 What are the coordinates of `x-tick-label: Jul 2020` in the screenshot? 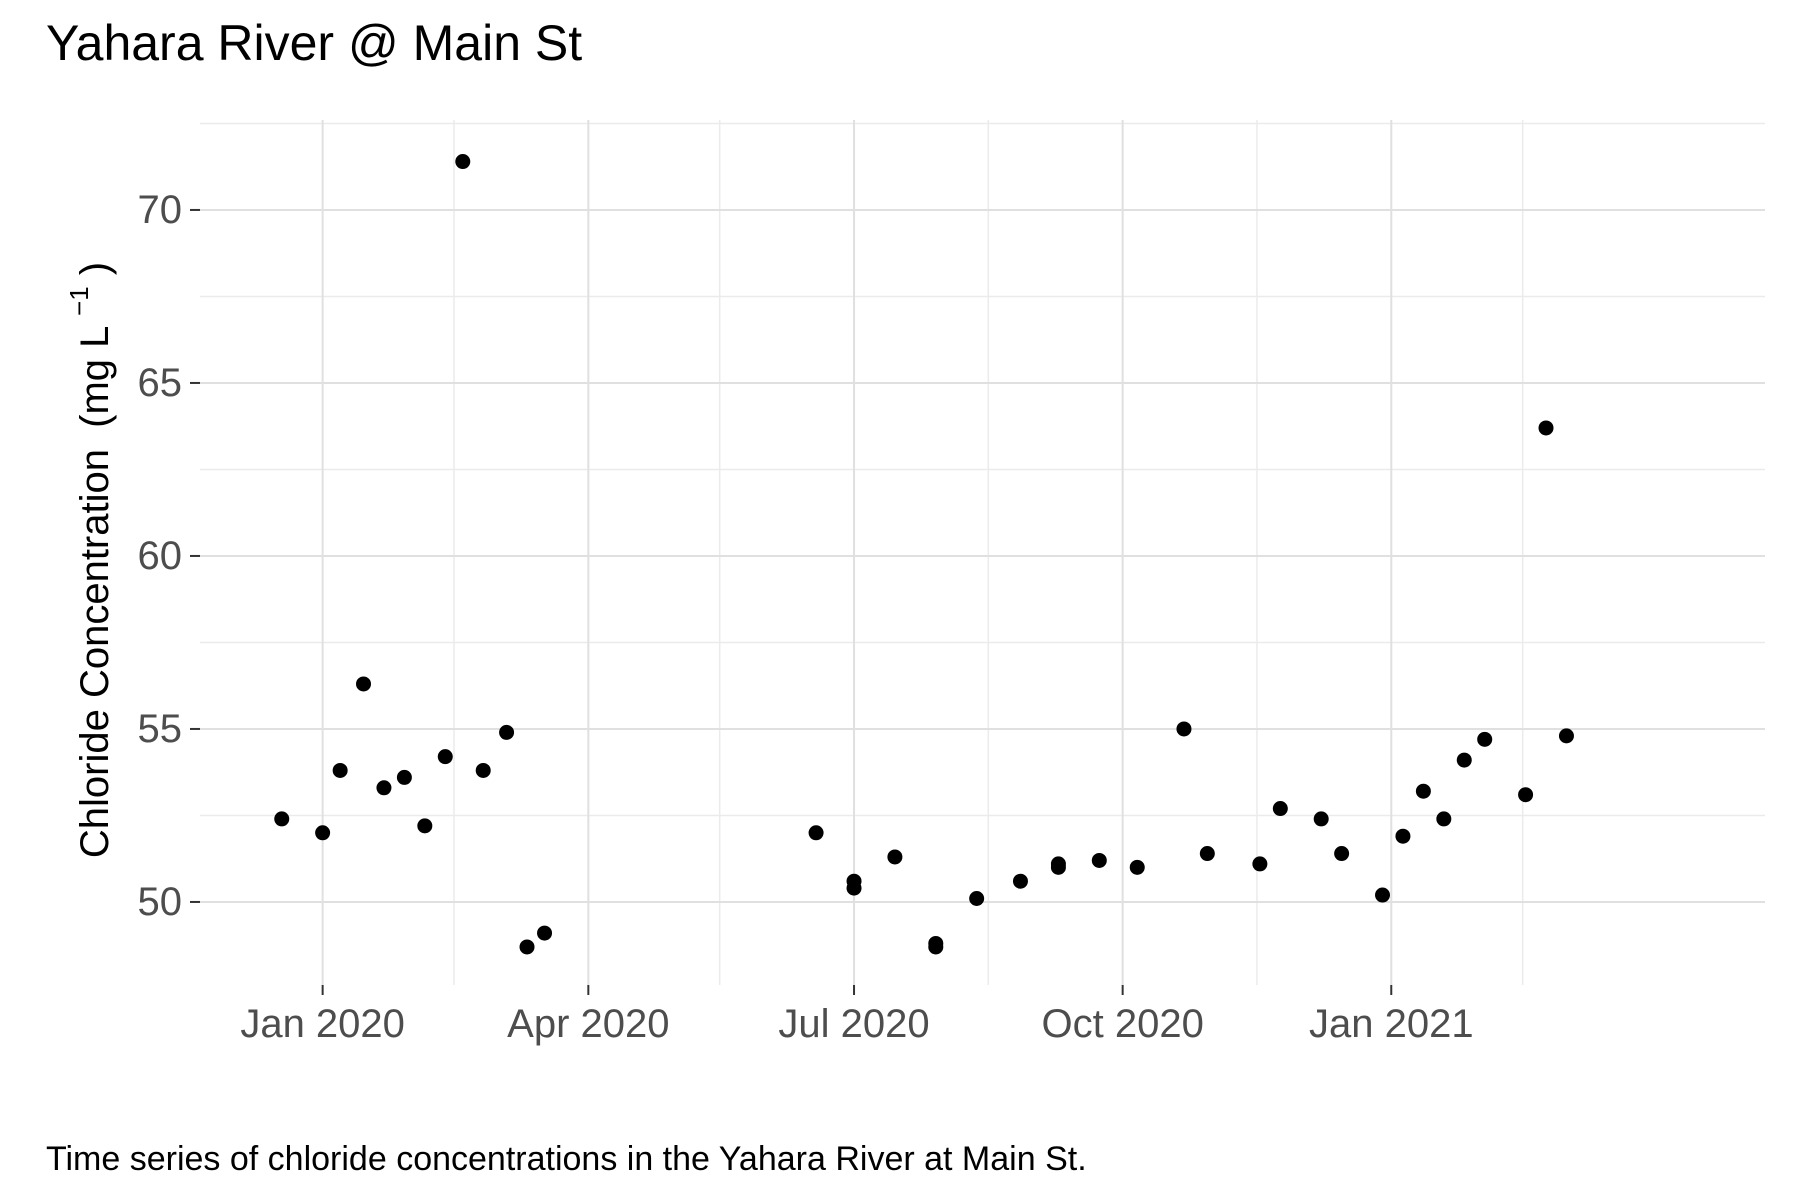 It's located at (853, 1024).